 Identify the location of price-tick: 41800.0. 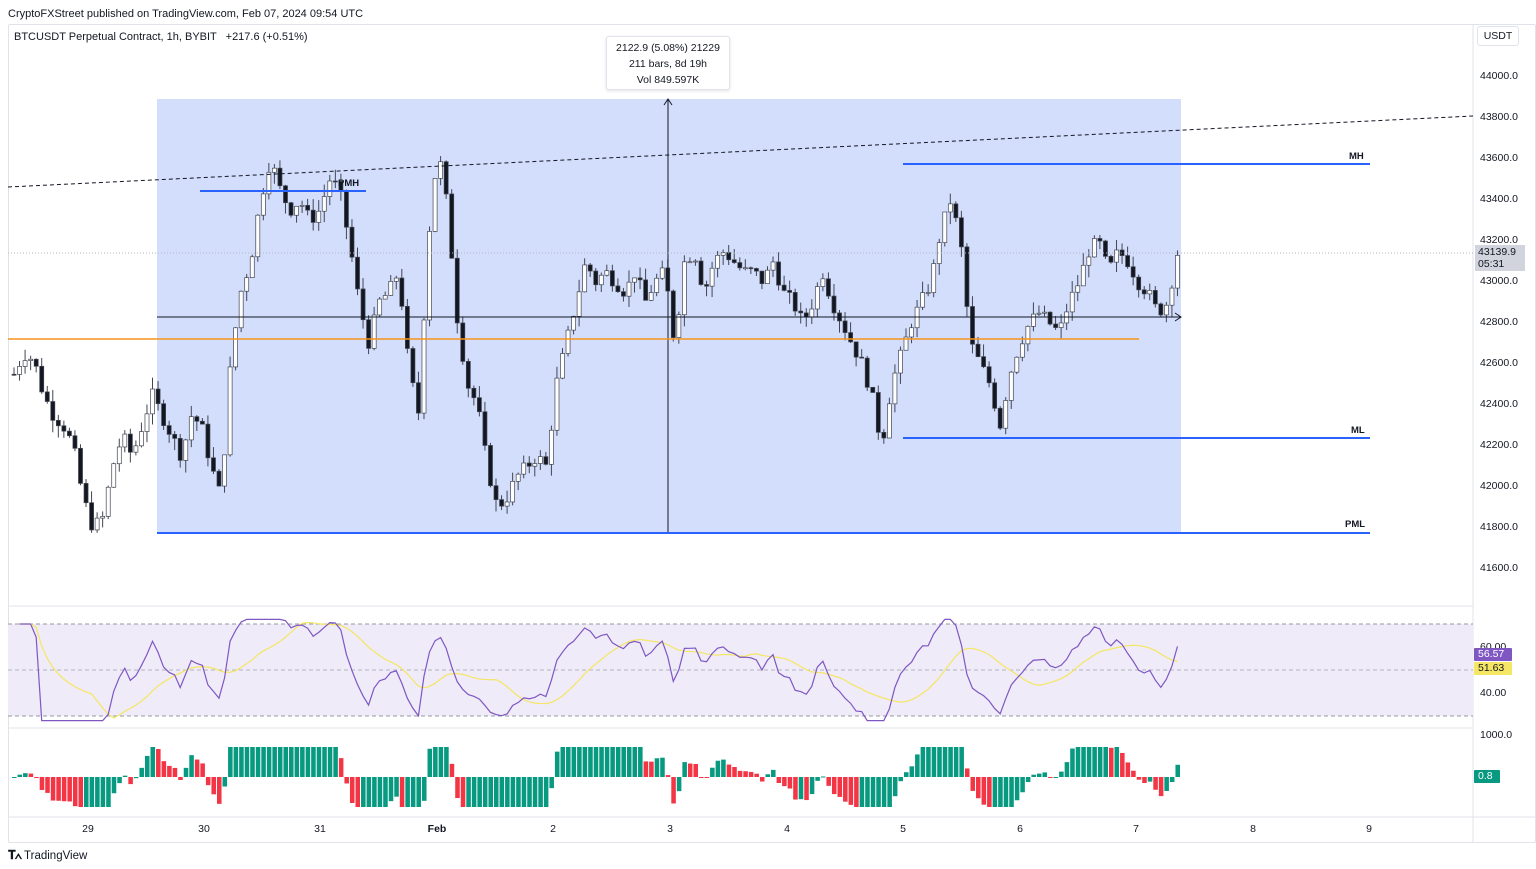
(1499, 527).